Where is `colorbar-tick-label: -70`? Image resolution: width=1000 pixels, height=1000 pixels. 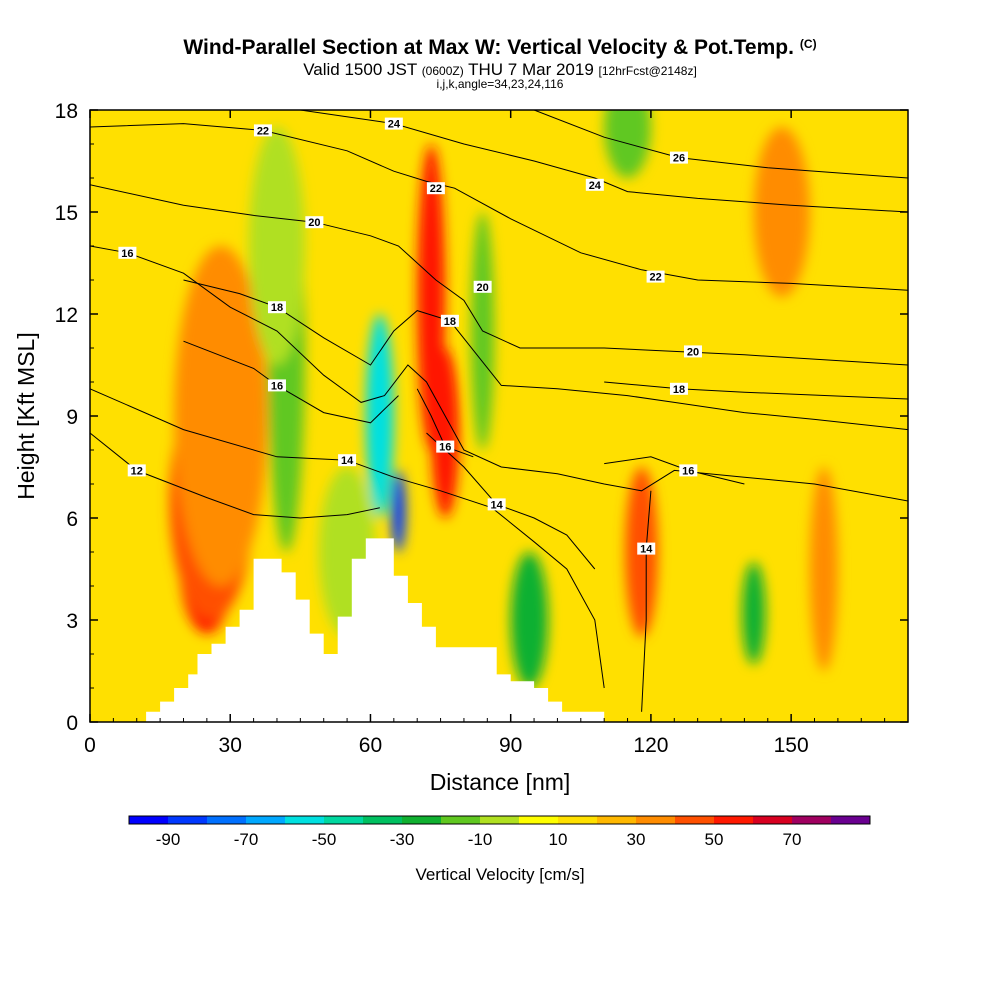 colorbar-tick-label: -70 is located at coordinates (246, 839).